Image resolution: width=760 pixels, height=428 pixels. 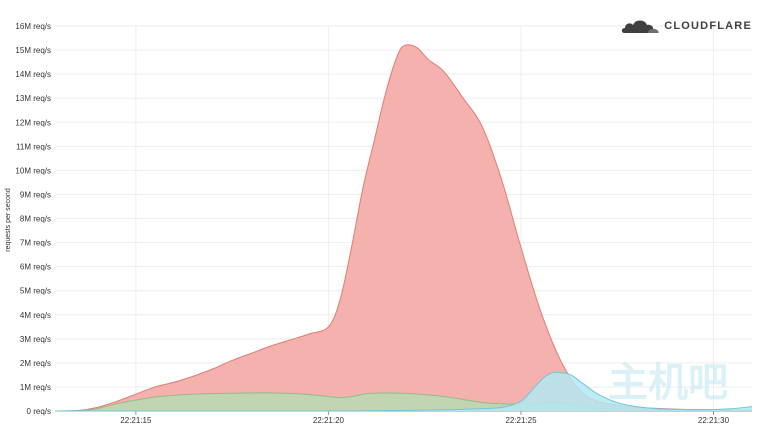 I want to click on cloudflare-cloud-icon, so click(x=640, y=26).